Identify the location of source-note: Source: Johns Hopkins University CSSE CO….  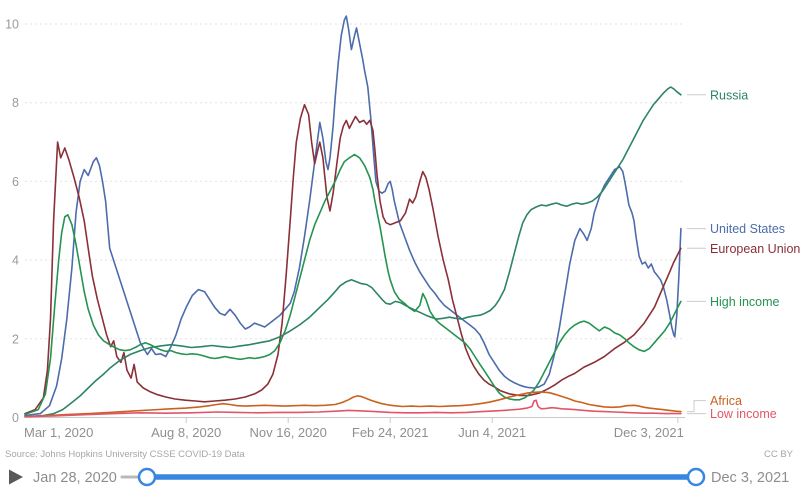
(125, 454).